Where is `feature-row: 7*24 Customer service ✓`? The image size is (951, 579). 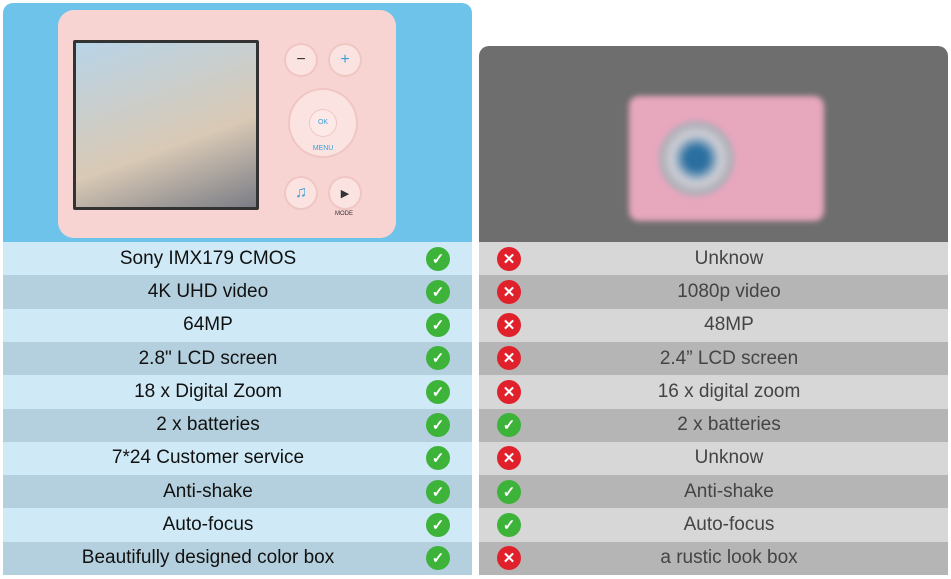 feature-row: 7*24 Customer service ✓ is located at coordinates (237, 458).